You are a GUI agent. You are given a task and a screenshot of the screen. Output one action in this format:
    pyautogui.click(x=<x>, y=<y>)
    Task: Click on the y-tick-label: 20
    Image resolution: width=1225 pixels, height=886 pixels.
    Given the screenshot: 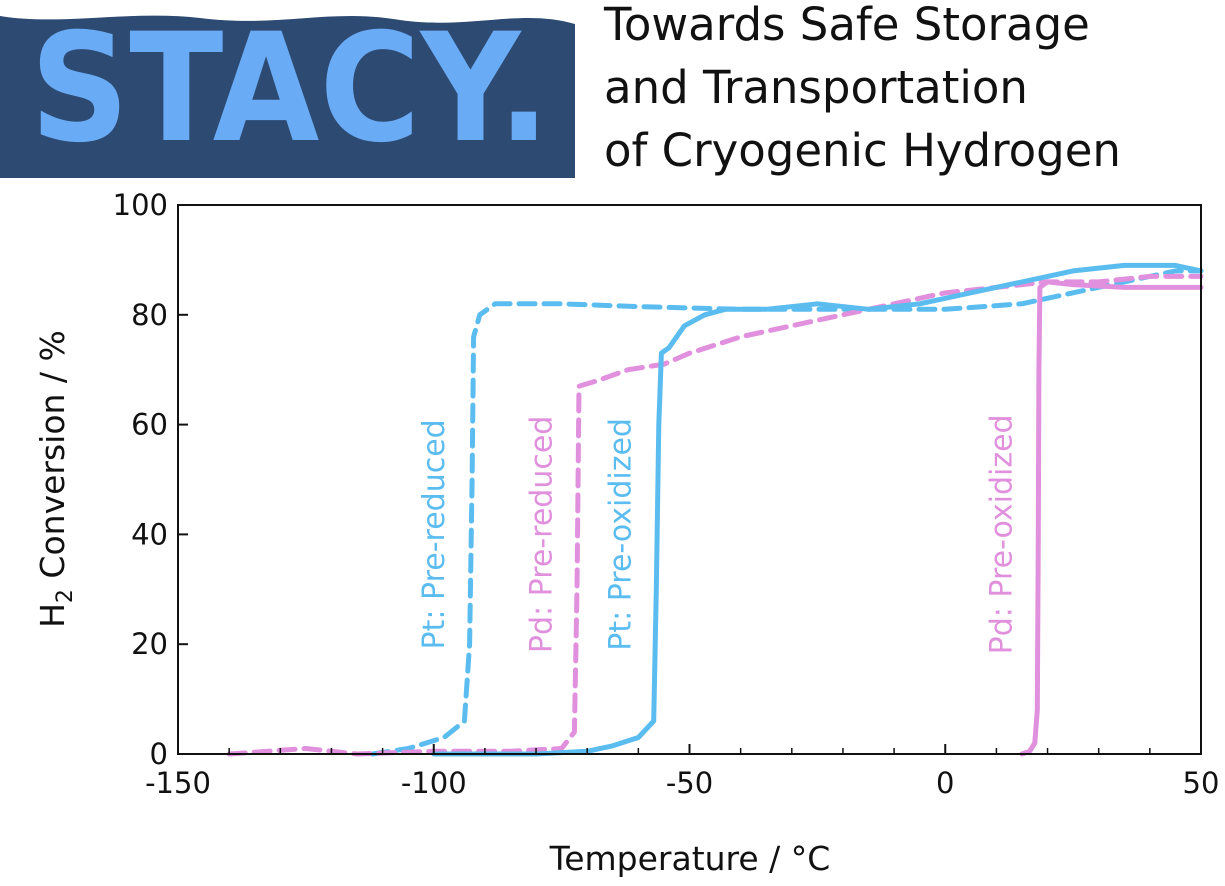 What is the action you would take?
    pyautogui.click(x=149, y=644)
    